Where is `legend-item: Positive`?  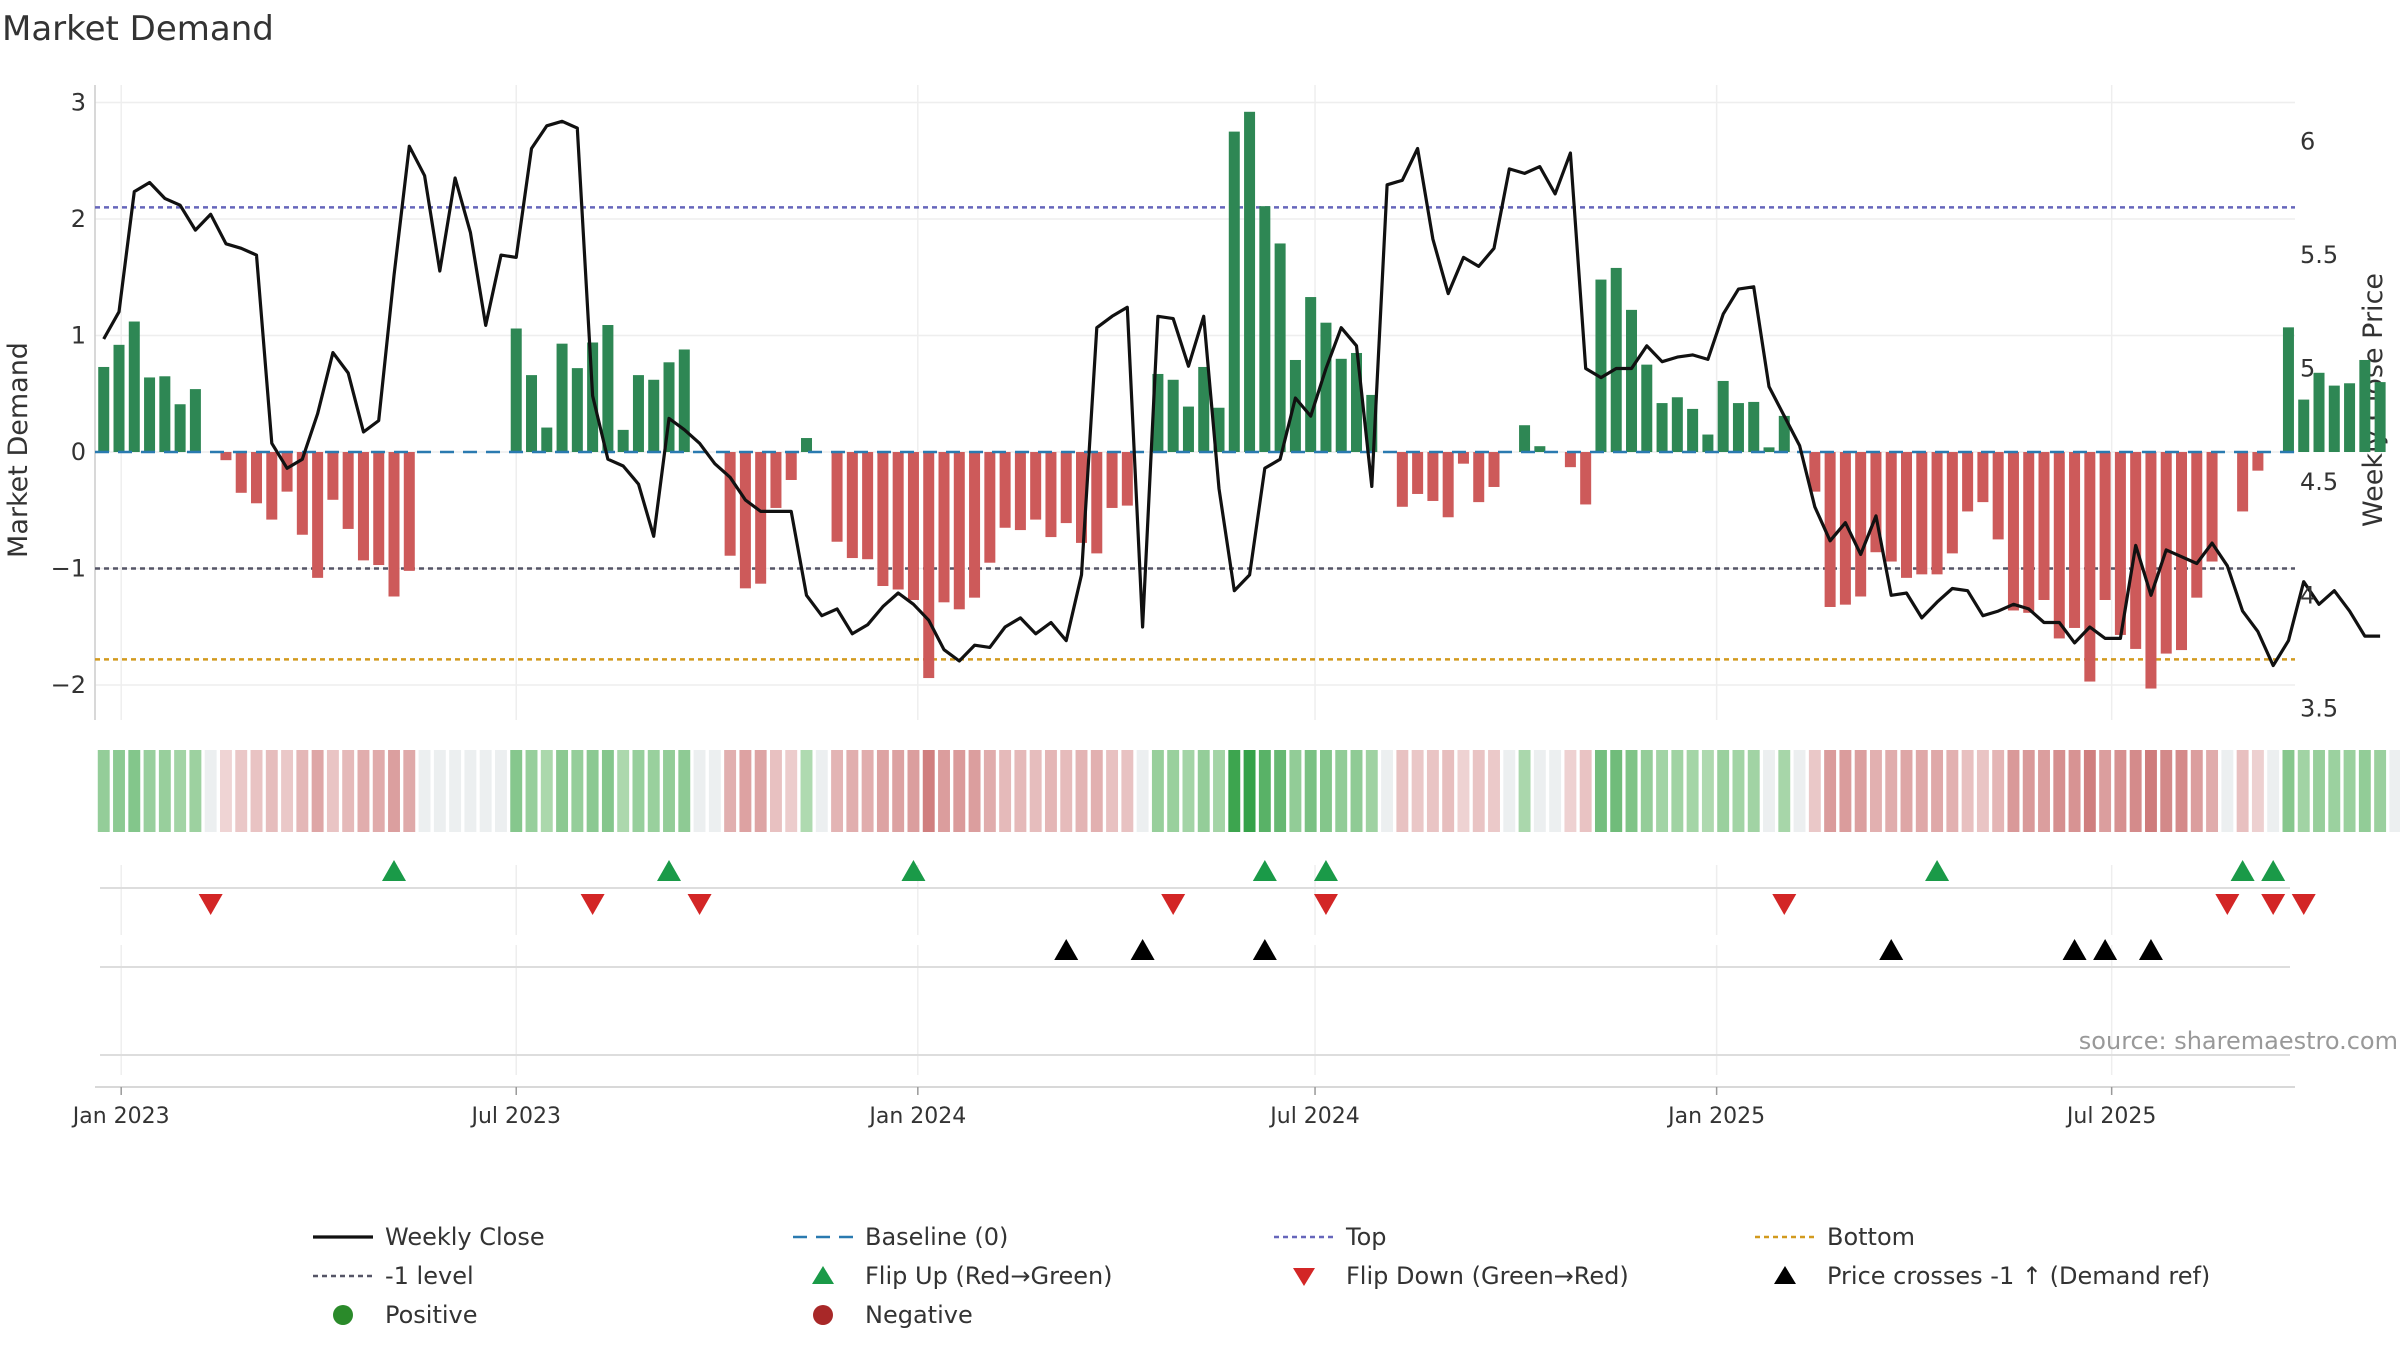 legend-item: Positive is located at coordinates (405, 1315).